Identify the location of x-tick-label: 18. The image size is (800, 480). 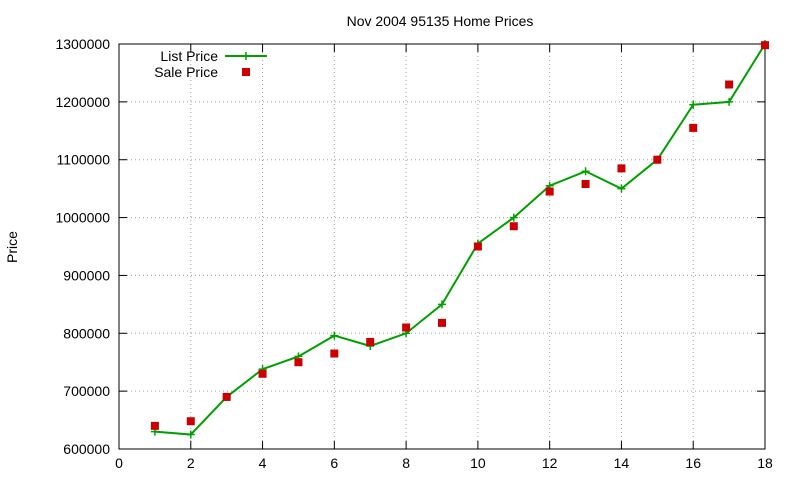
(765, 463).